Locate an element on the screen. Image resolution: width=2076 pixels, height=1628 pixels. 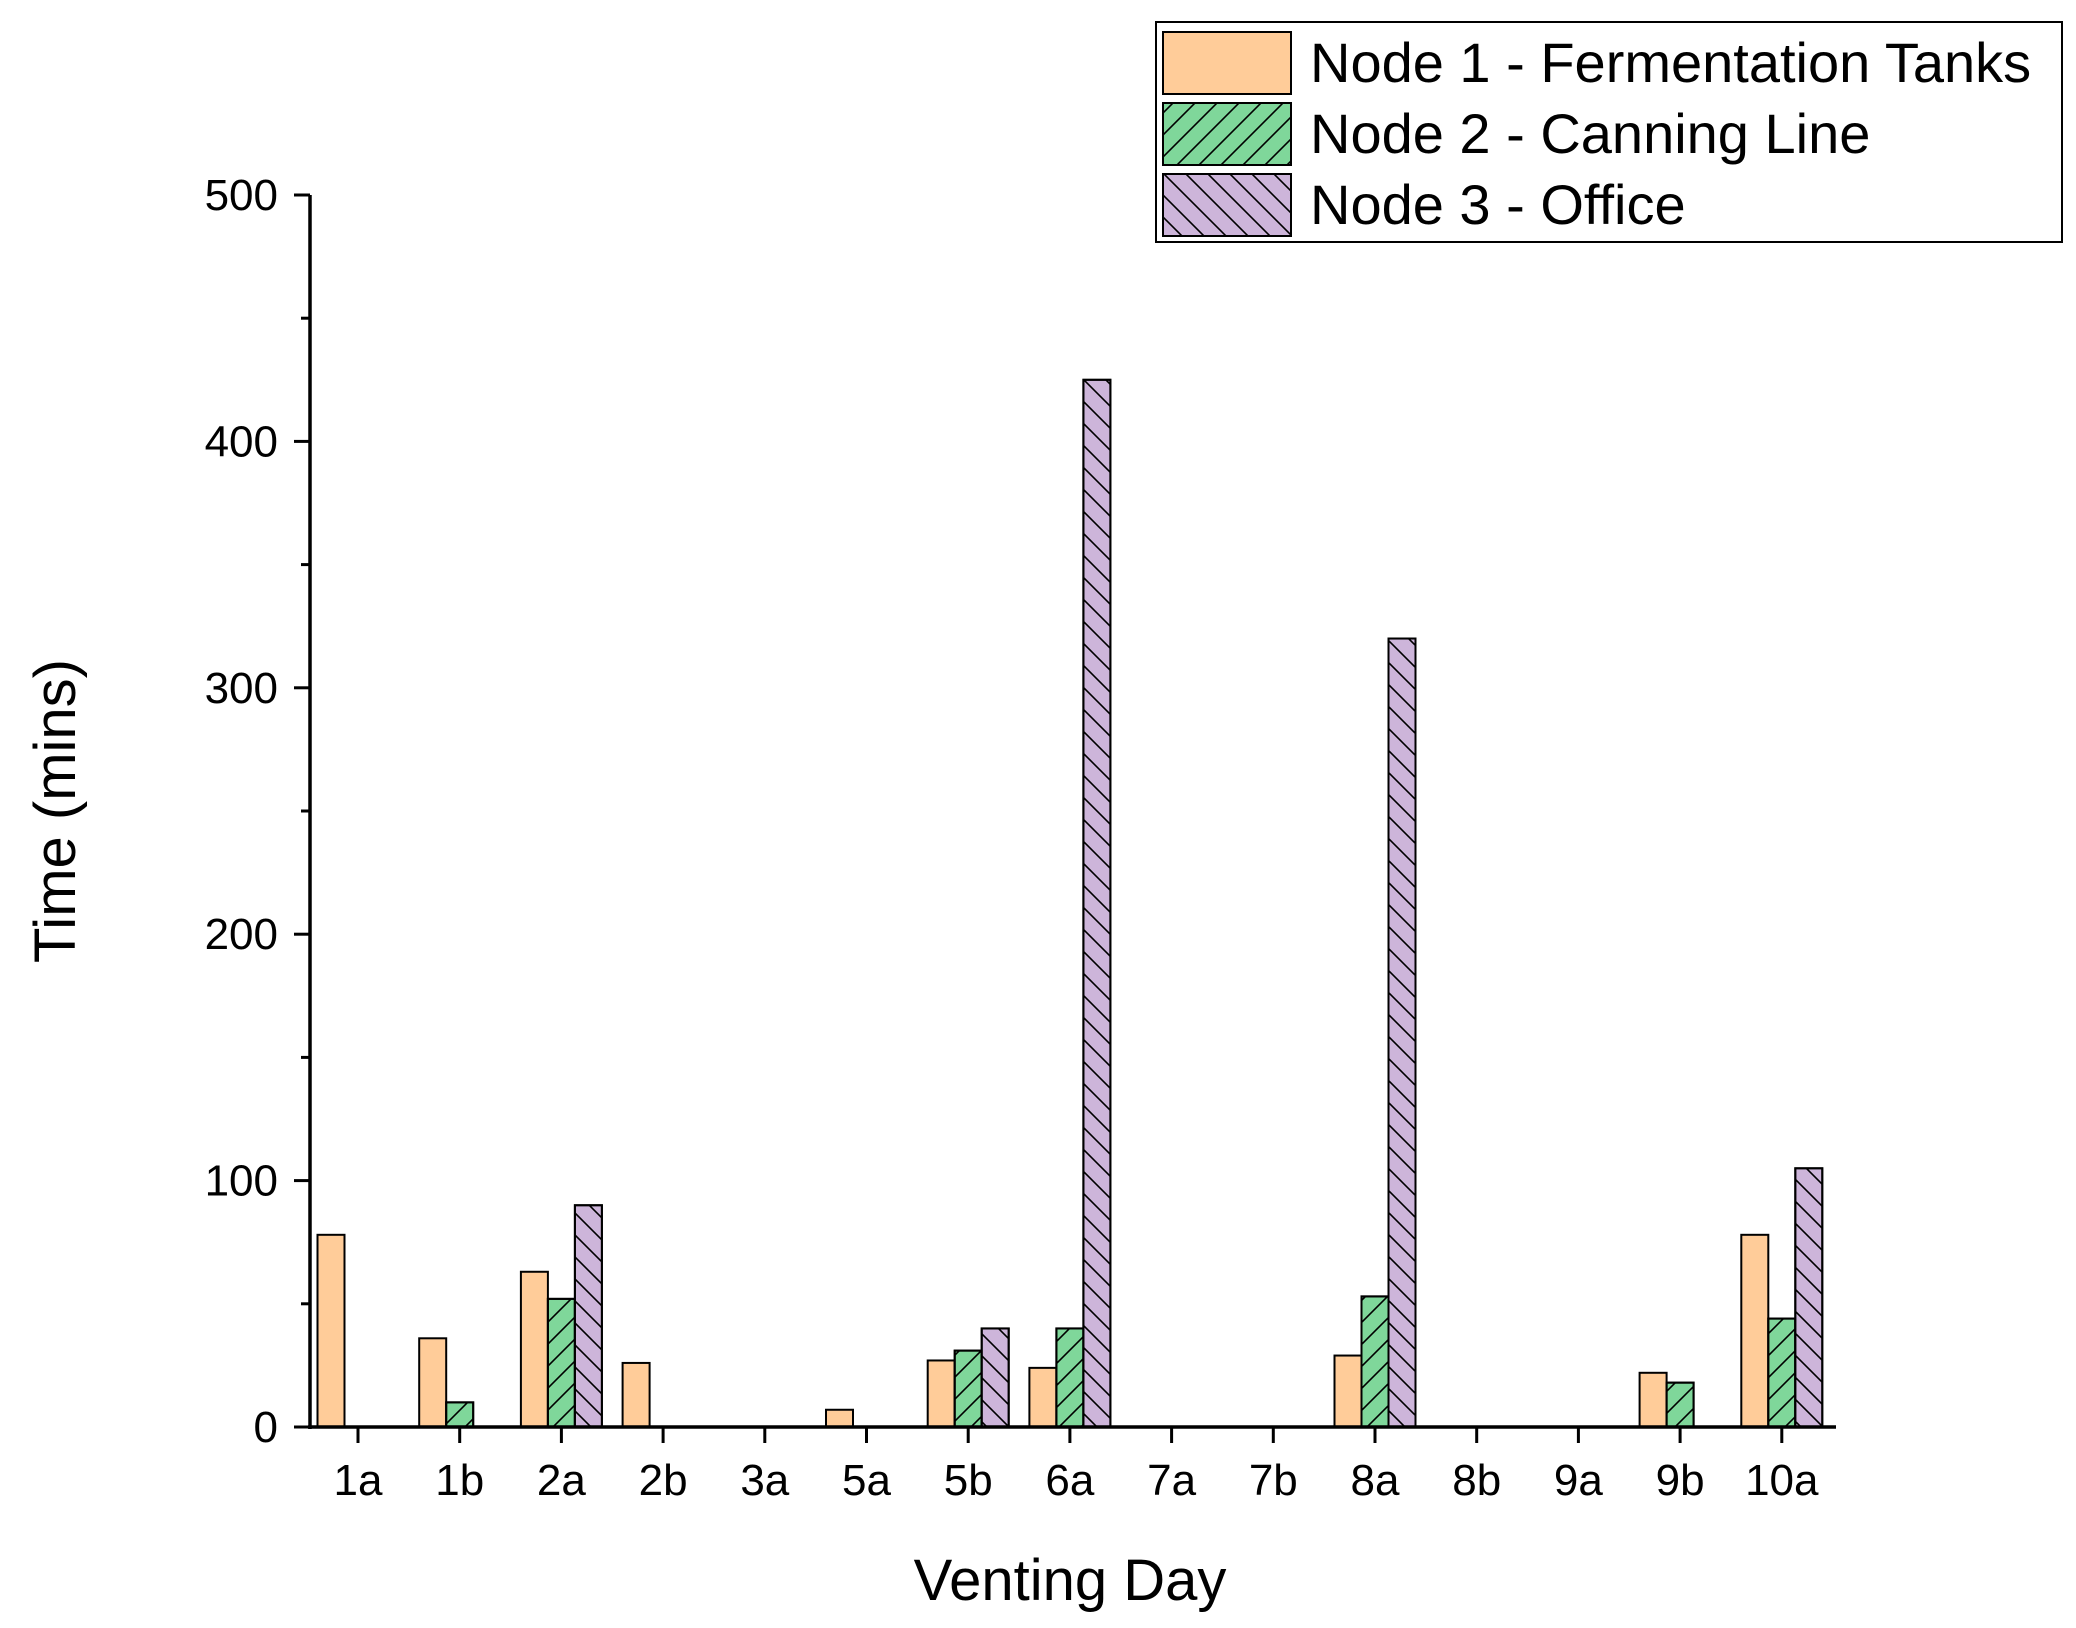
legend-label: Node 3 - Office is located at coordinates (1498, 204).